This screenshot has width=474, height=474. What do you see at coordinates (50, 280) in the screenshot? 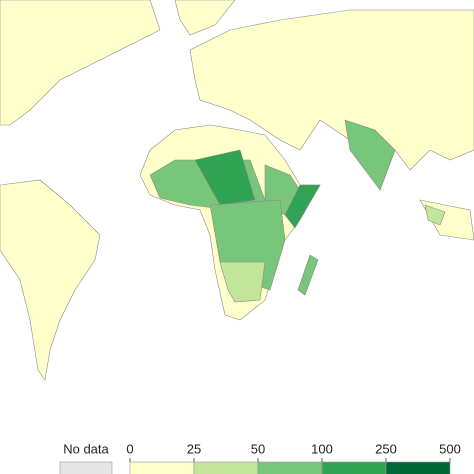
I see `south-america` at bounding box center [50, 280].